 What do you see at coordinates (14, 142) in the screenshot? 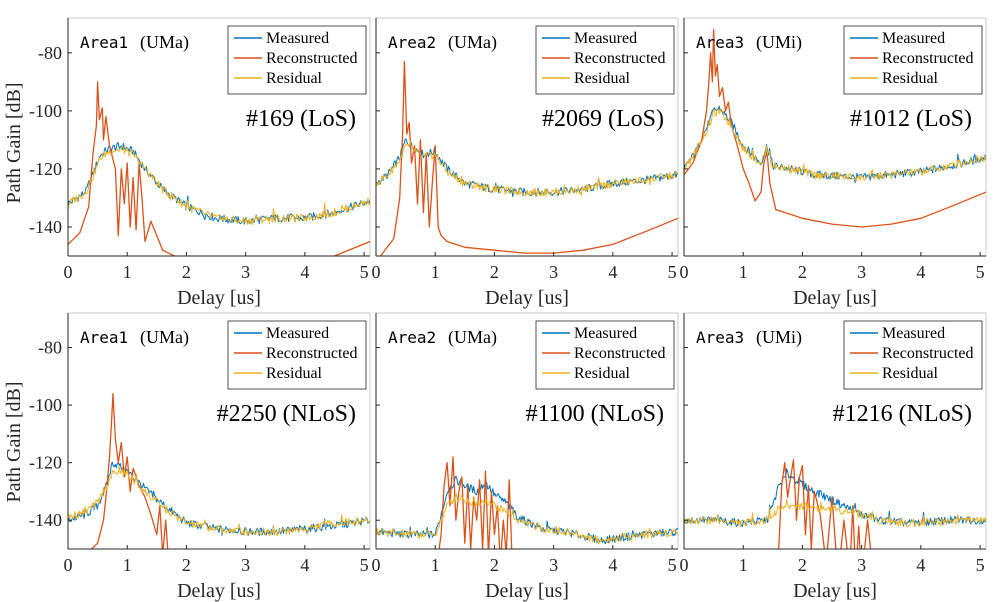
I see `y-axis-label-top: Path Gain [dB]` at bounding box center [14, 142].